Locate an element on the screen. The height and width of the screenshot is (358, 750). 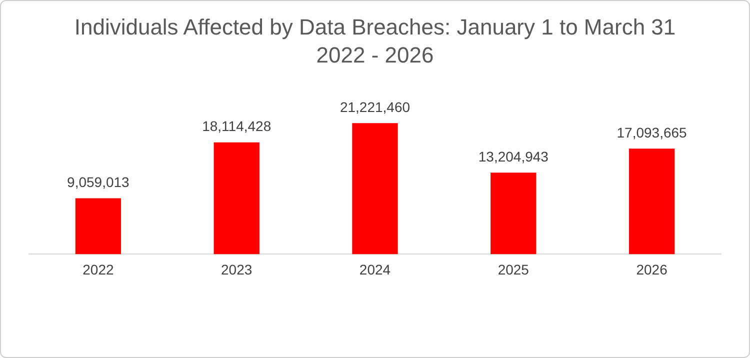
data-label: 18,114,428 is located at coordinates (237, 126).